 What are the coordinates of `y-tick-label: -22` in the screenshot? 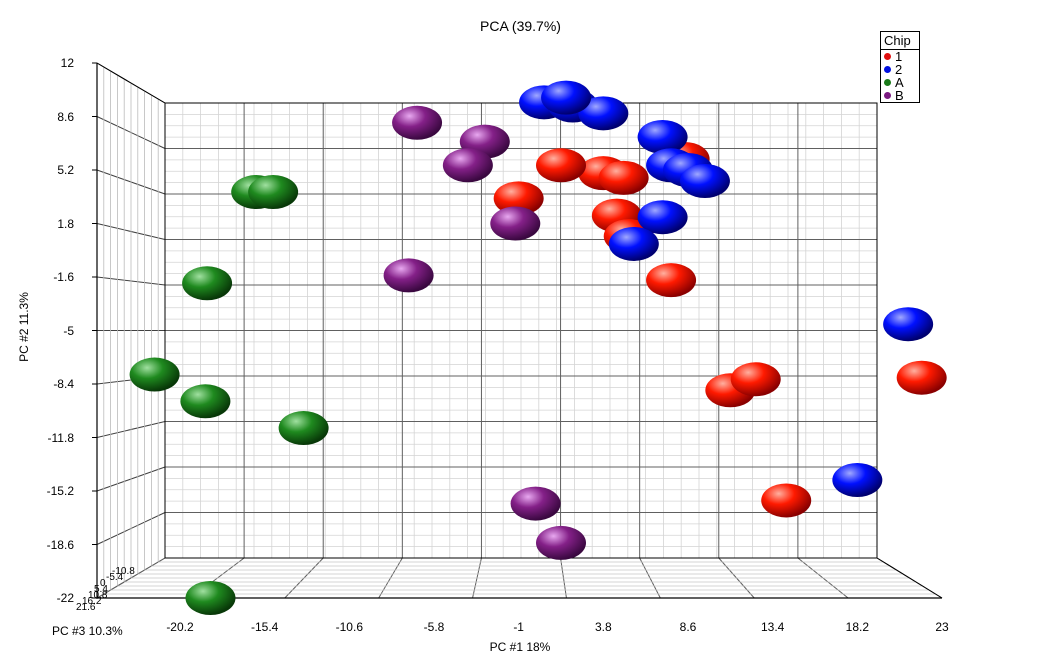 It's located at (65, 598).